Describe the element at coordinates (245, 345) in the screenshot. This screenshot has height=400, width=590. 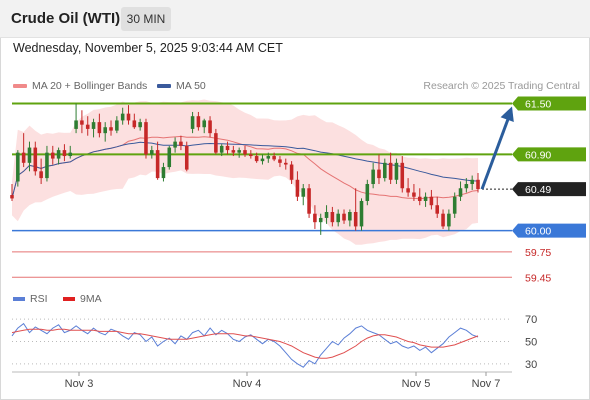
I see `rsi-line` at that location.